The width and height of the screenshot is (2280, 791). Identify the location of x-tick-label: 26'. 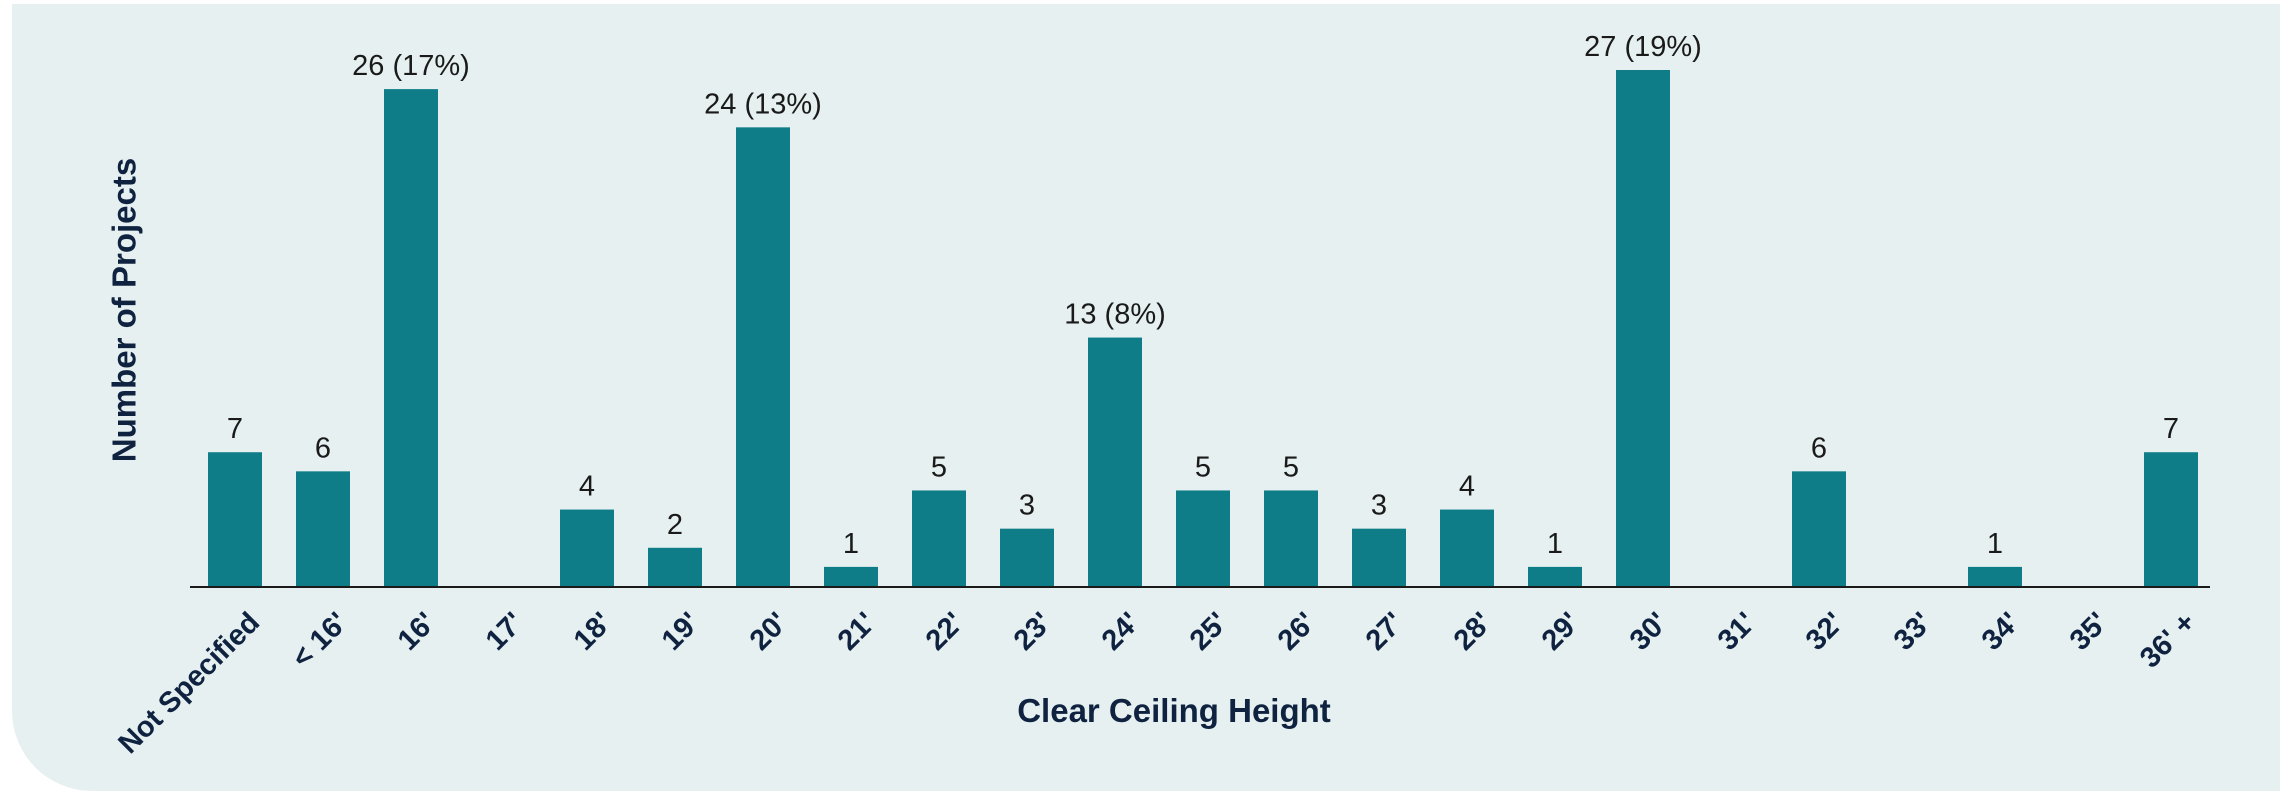
(1297, 631).